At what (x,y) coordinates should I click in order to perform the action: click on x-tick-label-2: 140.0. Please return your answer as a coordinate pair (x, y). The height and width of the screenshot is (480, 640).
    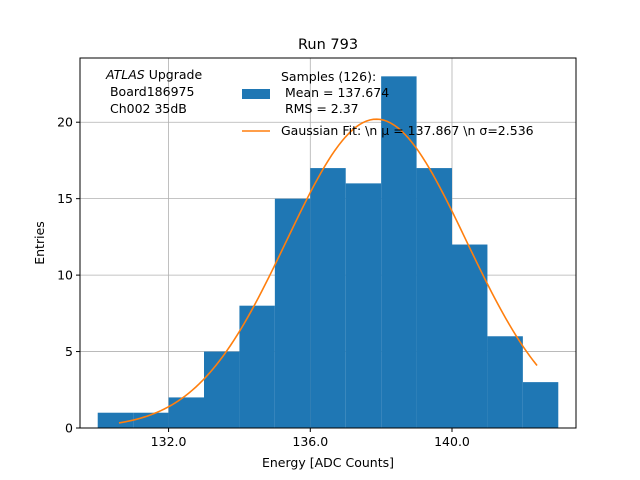
    Looking at the image, I should click on (452, 441).